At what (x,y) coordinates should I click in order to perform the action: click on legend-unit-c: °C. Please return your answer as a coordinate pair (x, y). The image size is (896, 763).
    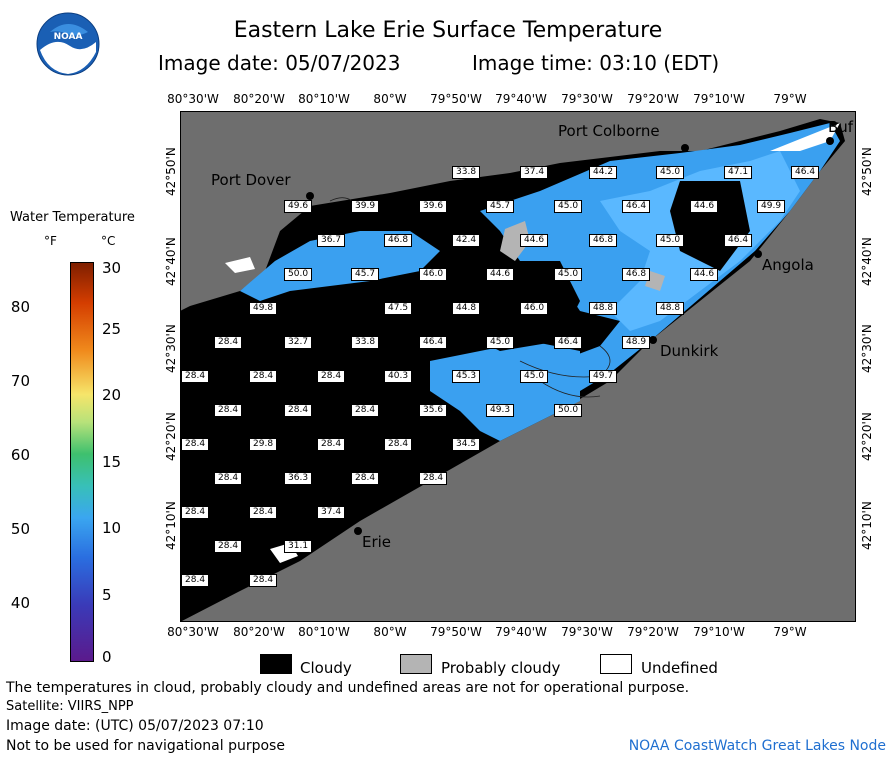
    Looking at the image, I should click on (108, 241).